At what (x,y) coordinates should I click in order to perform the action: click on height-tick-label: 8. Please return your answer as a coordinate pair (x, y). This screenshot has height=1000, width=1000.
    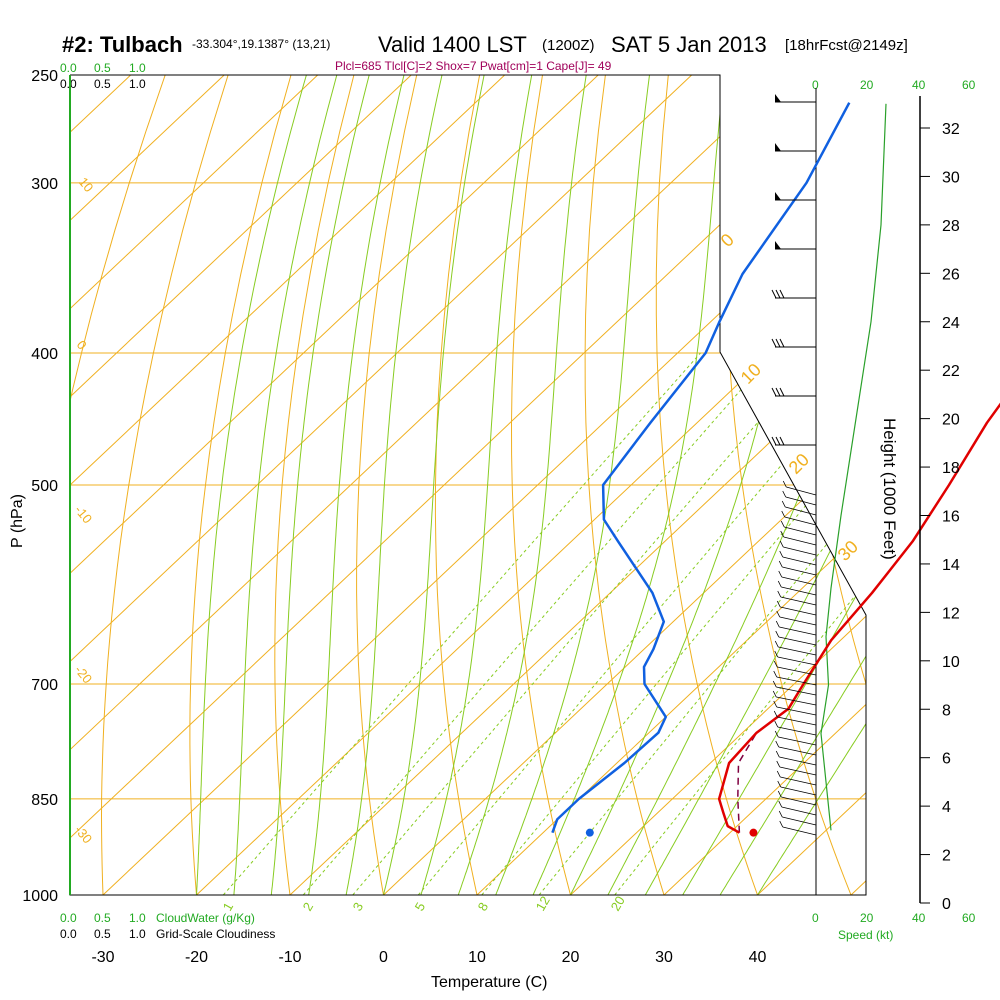
    Looking at the image, I should click on (946, 710).